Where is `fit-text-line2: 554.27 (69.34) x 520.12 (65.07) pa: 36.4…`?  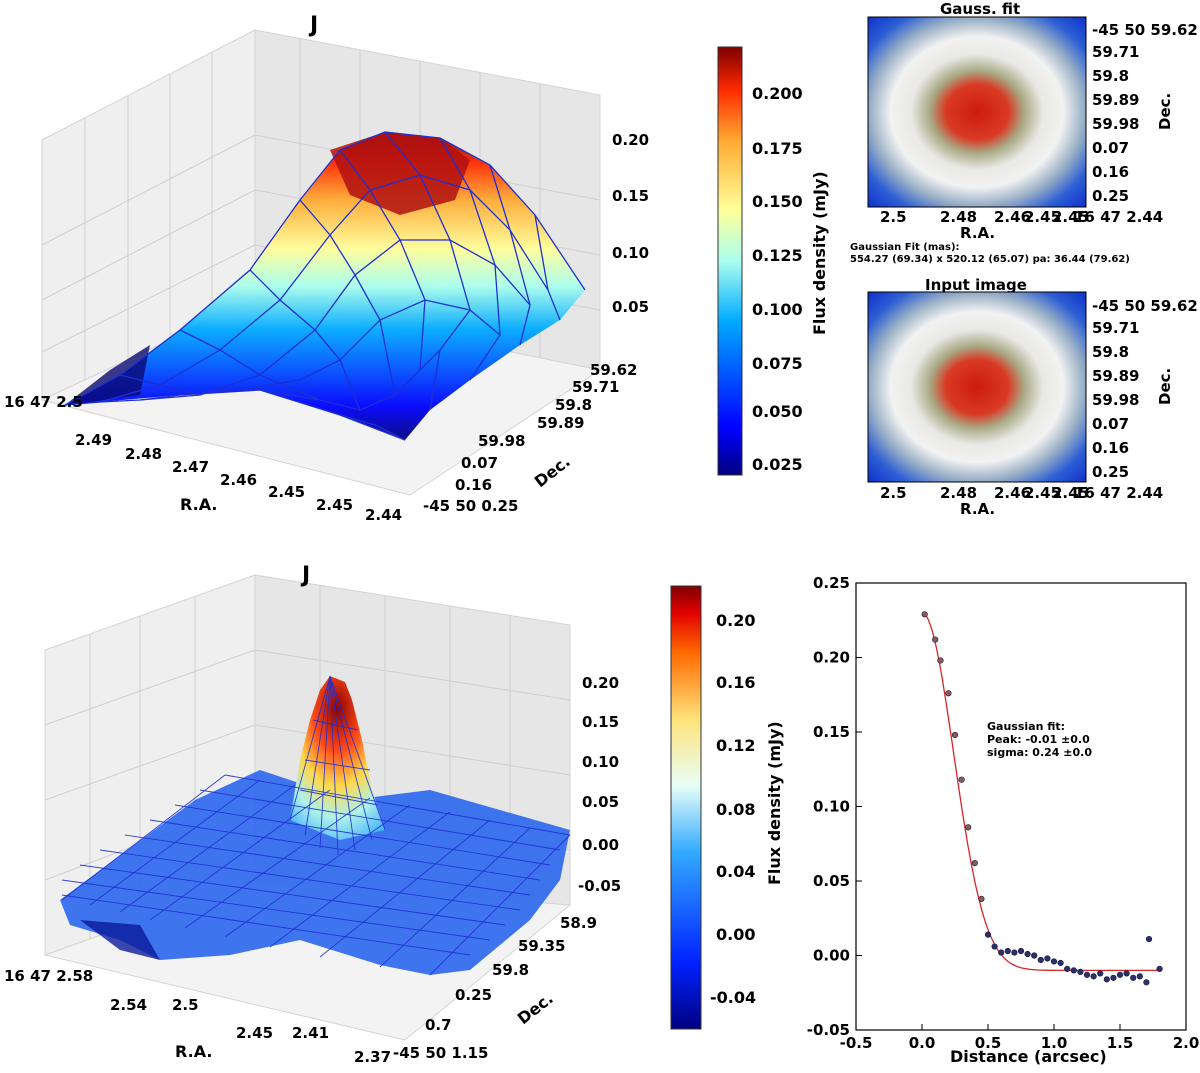 fit-text-line2: 554.27 (69.34) x 520.12 (65.07) pa: 36.4… is located at coordinates (990, 259).